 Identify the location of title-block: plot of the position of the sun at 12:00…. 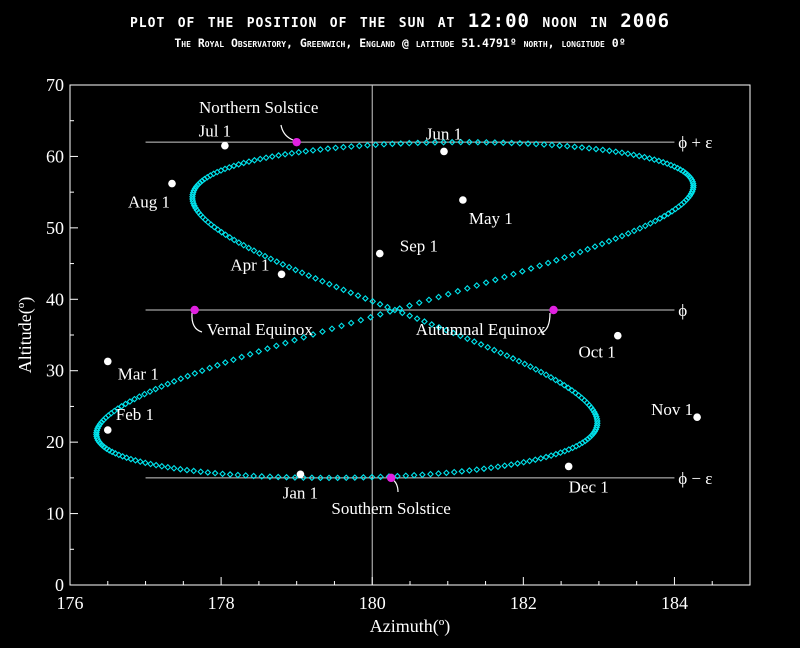
(400, 25).